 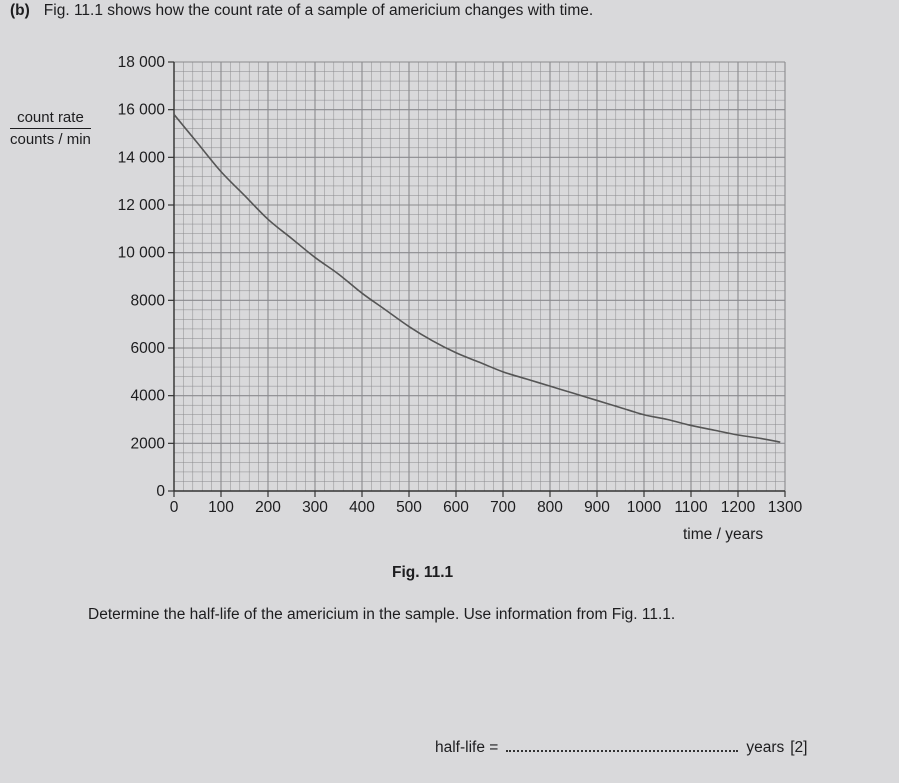 I want to click on y-tick-label: 4000, so click(x=148, y=396).